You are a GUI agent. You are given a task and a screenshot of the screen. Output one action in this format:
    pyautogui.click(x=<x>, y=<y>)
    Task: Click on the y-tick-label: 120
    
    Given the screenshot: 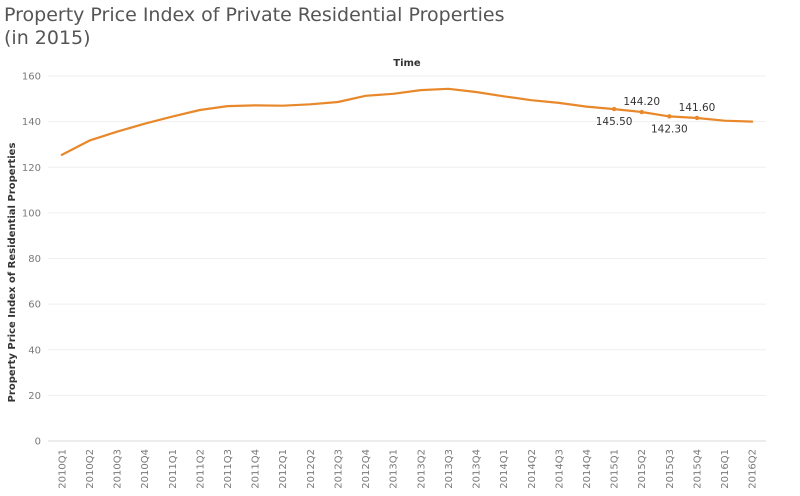 What is the action you would take?
    pyautogui.click(x=31, y=168)
    